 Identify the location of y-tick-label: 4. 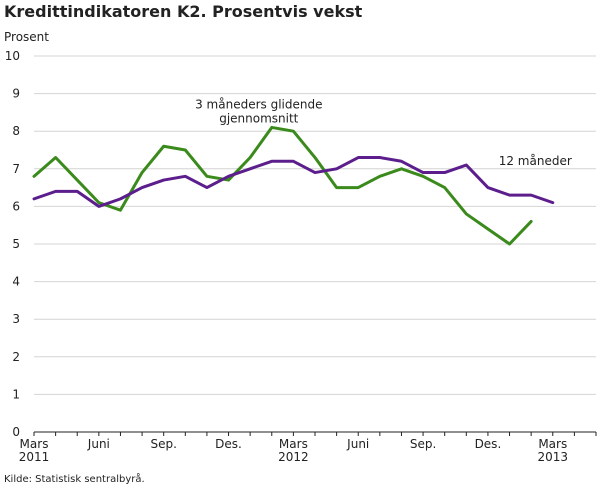
(16, 282).